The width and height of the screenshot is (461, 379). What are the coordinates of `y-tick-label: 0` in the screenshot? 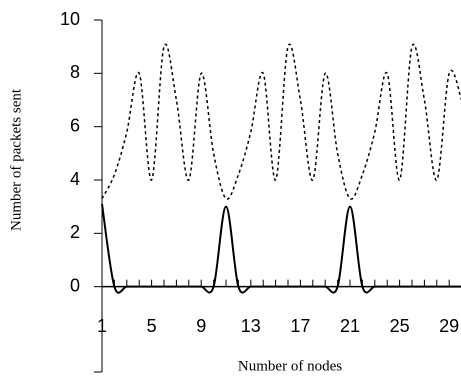 It's located at (75, 285).